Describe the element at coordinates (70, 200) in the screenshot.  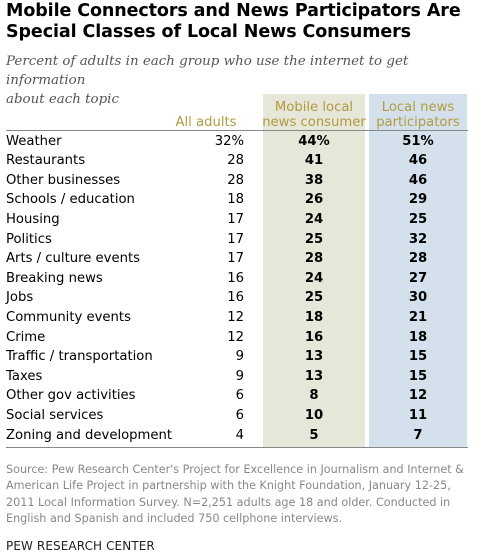
I see `row-label: Schools / education` at that location.